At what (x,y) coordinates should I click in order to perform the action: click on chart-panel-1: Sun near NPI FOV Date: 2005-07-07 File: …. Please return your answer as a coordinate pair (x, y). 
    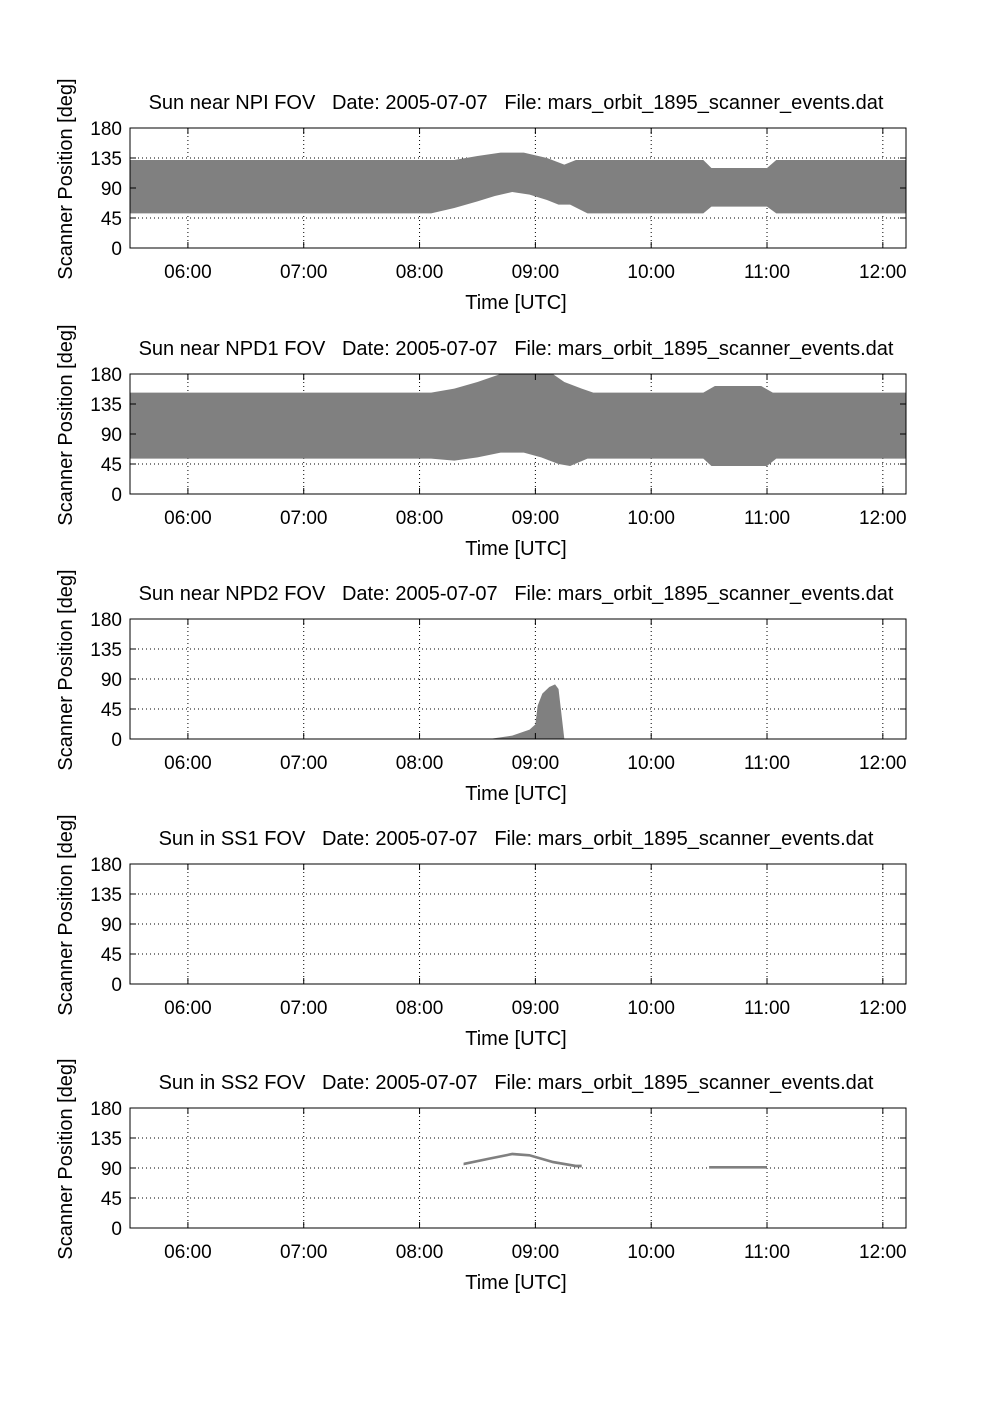
    Looking at the image, I should click on (481, 196).